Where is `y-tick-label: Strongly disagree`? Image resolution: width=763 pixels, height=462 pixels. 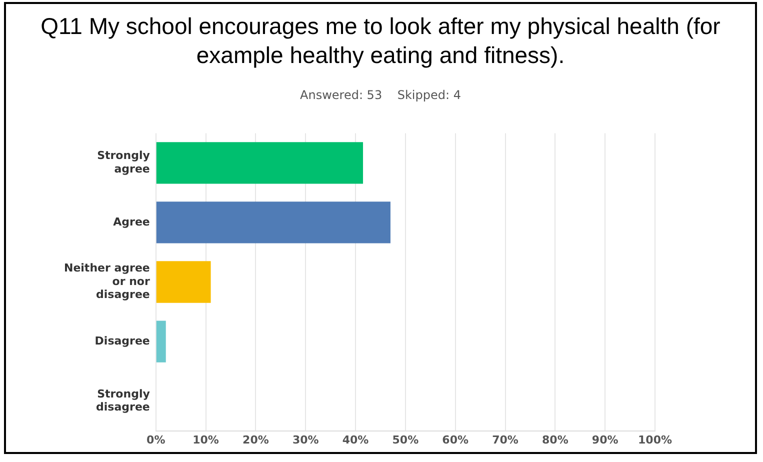
y-tick-label: Strongly disagree is located at coordinates (123, 400).